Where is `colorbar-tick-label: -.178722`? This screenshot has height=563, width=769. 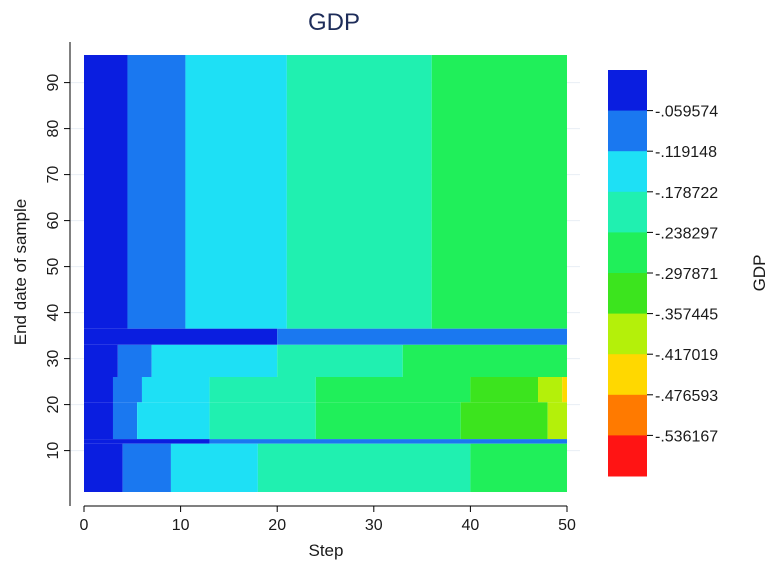 colorbar-tick-label: -.178722 is located at coordinates (686, 193).